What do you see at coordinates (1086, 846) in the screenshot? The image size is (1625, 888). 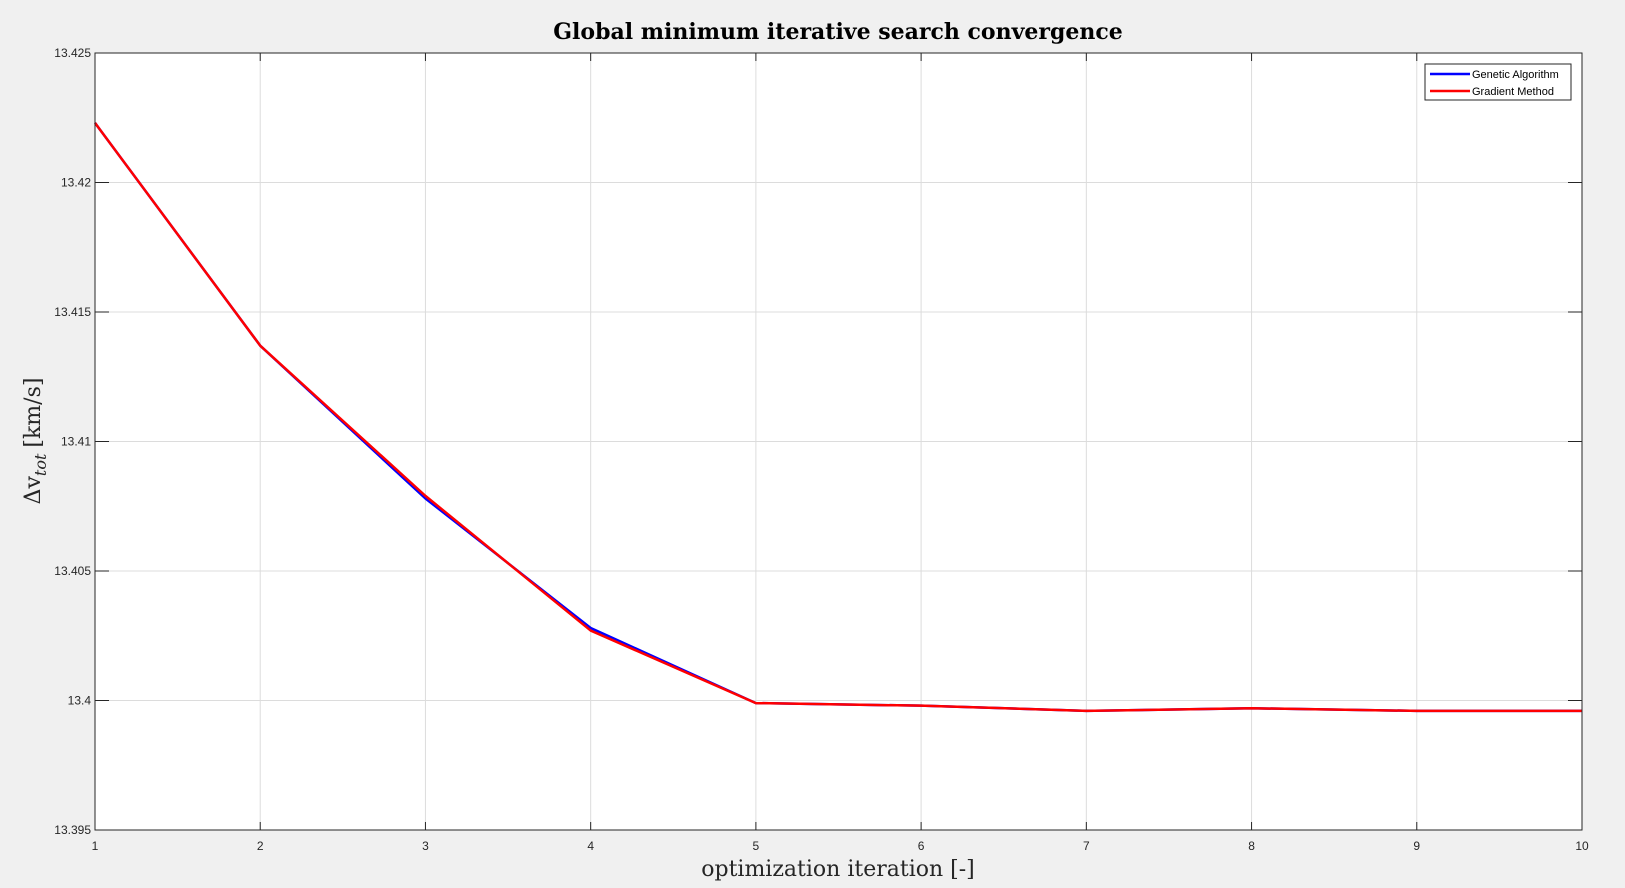 I see `x-tick-label: 7` at bounding box center [1086, 846].